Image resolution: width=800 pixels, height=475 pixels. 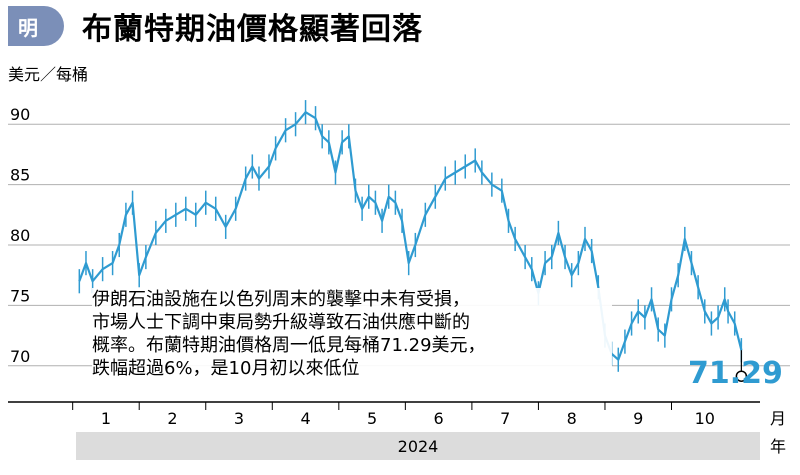 I want to click on x-tick-label: 9, so click(x=638, y=418).